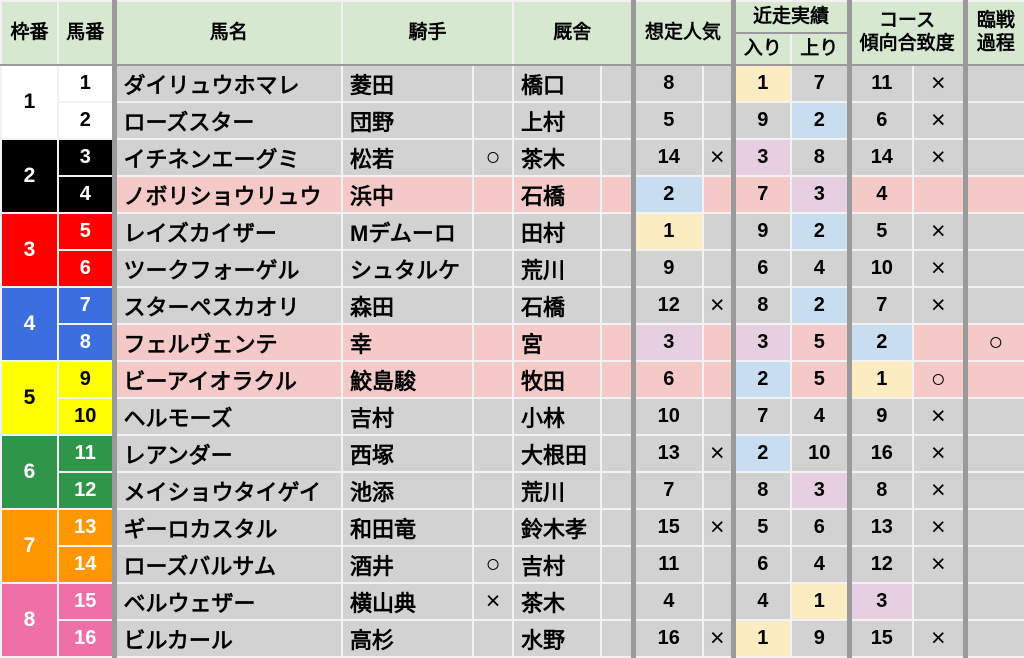 The width and height of the screenshot is (1024, 658). Describe the element at coordinates (667, 83) in the screenshot. I see `popularity-cell: 8` at that location.